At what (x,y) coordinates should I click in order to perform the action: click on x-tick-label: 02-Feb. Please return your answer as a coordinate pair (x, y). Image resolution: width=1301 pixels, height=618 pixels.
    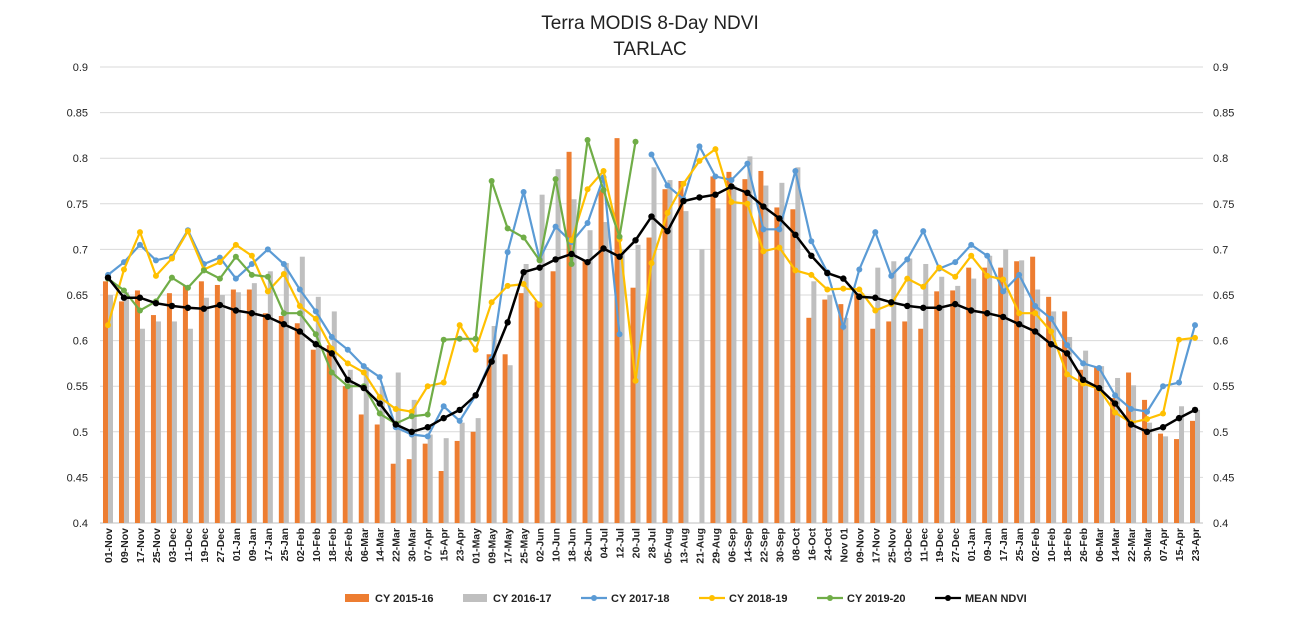
    Looking at the image, I should click on (301, 545).